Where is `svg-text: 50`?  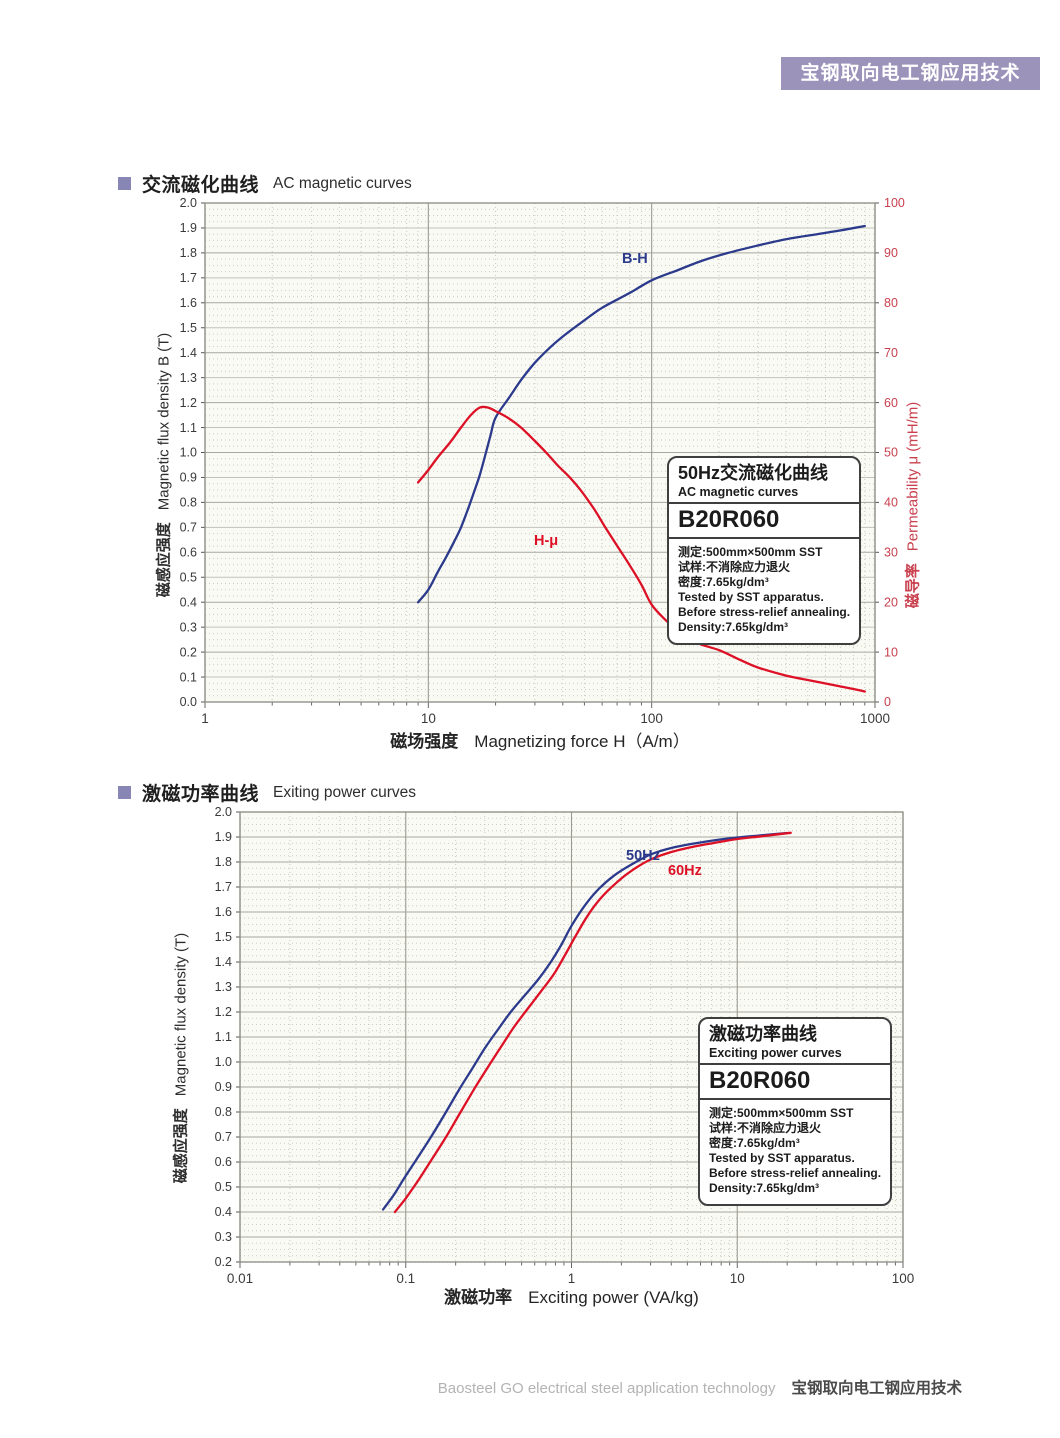 svg-text: 50 is located at coordinates (891, 453).